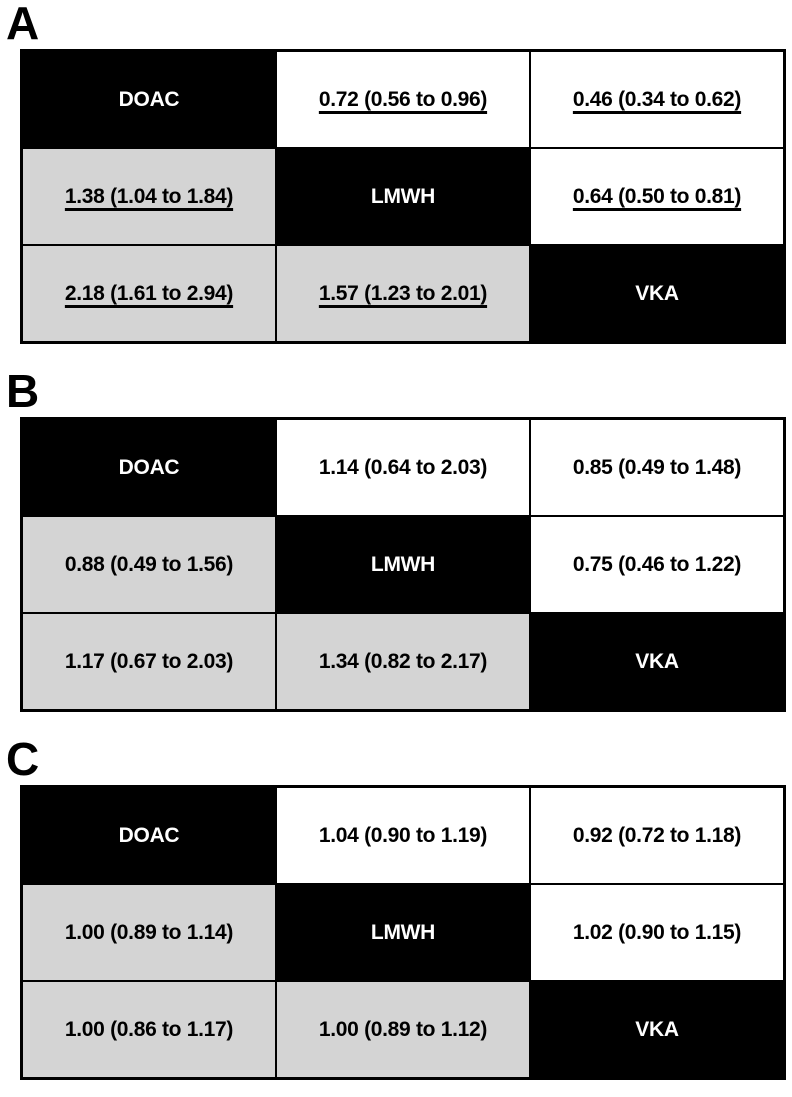  I want to click on panel-label: C, so click(22, 759).